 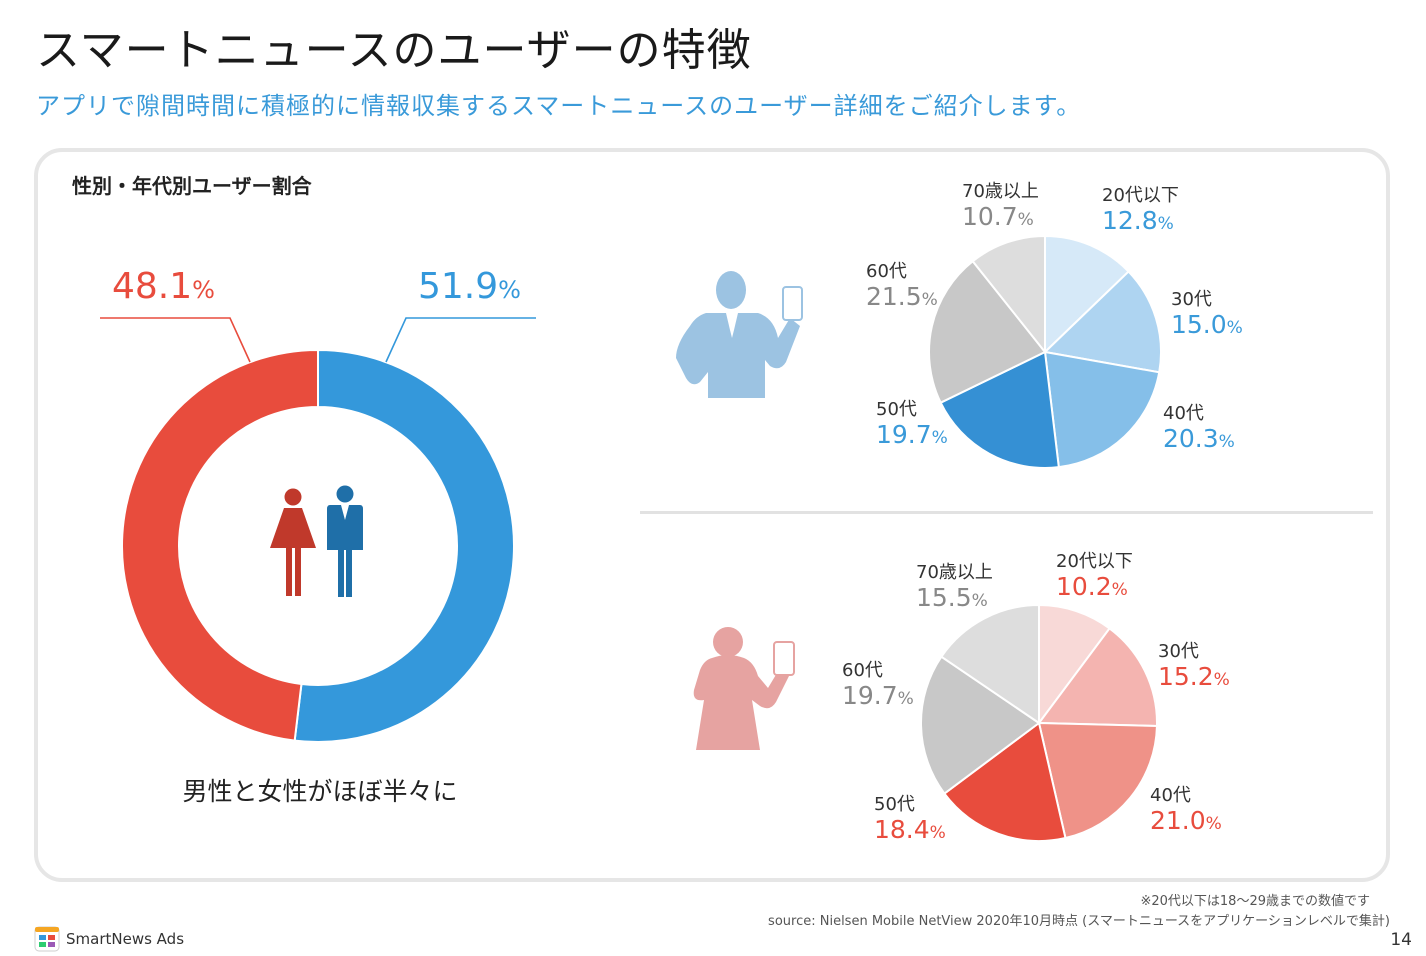 I want to click on slice-value: 21.5%, so click(x=902, y=296).